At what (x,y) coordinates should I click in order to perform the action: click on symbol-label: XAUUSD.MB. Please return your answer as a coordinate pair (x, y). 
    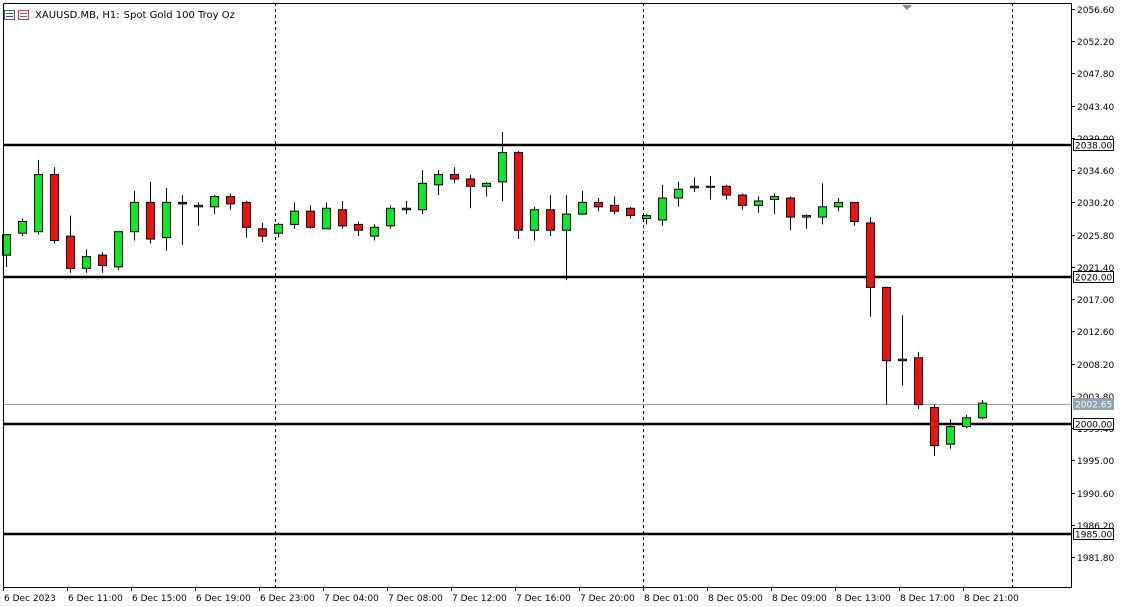
    Looking at the image, I should click on (66, 15).